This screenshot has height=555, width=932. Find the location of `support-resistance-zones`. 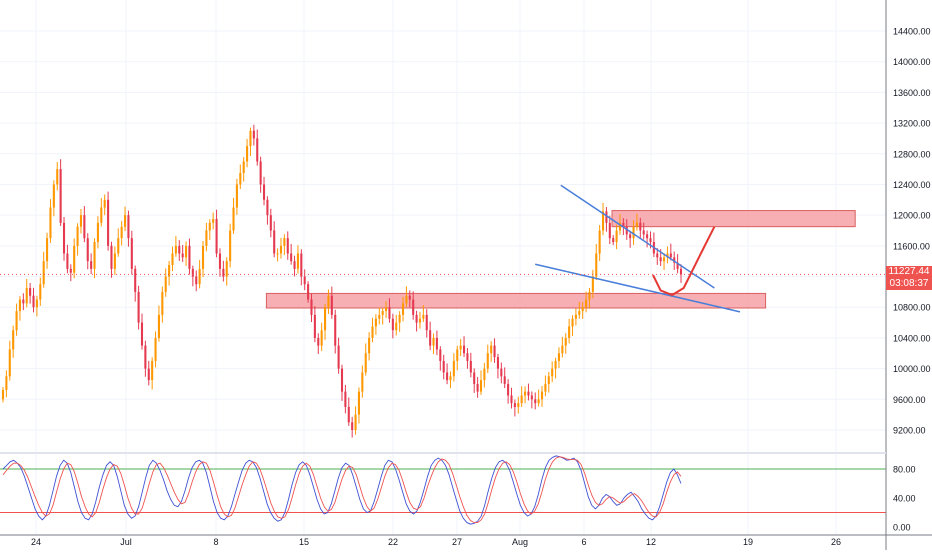

support-resistance-zones is located at coordinates (560, 259).